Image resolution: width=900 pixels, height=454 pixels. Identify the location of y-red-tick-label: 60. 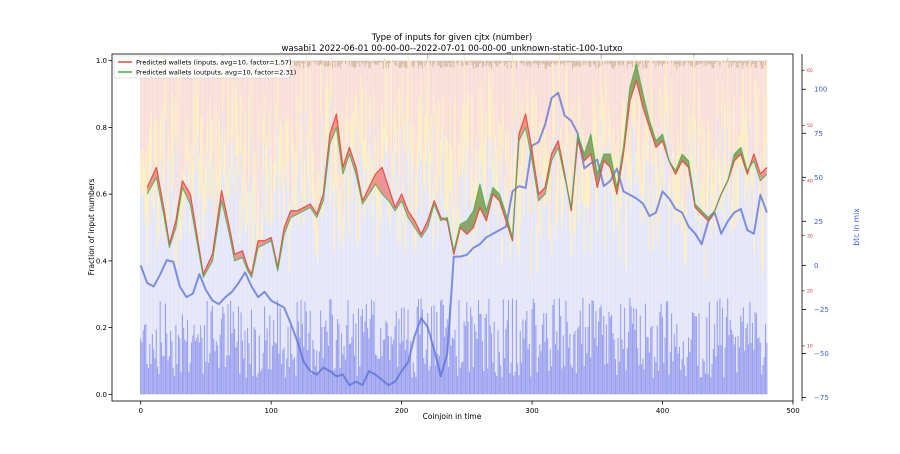
(810, 71).